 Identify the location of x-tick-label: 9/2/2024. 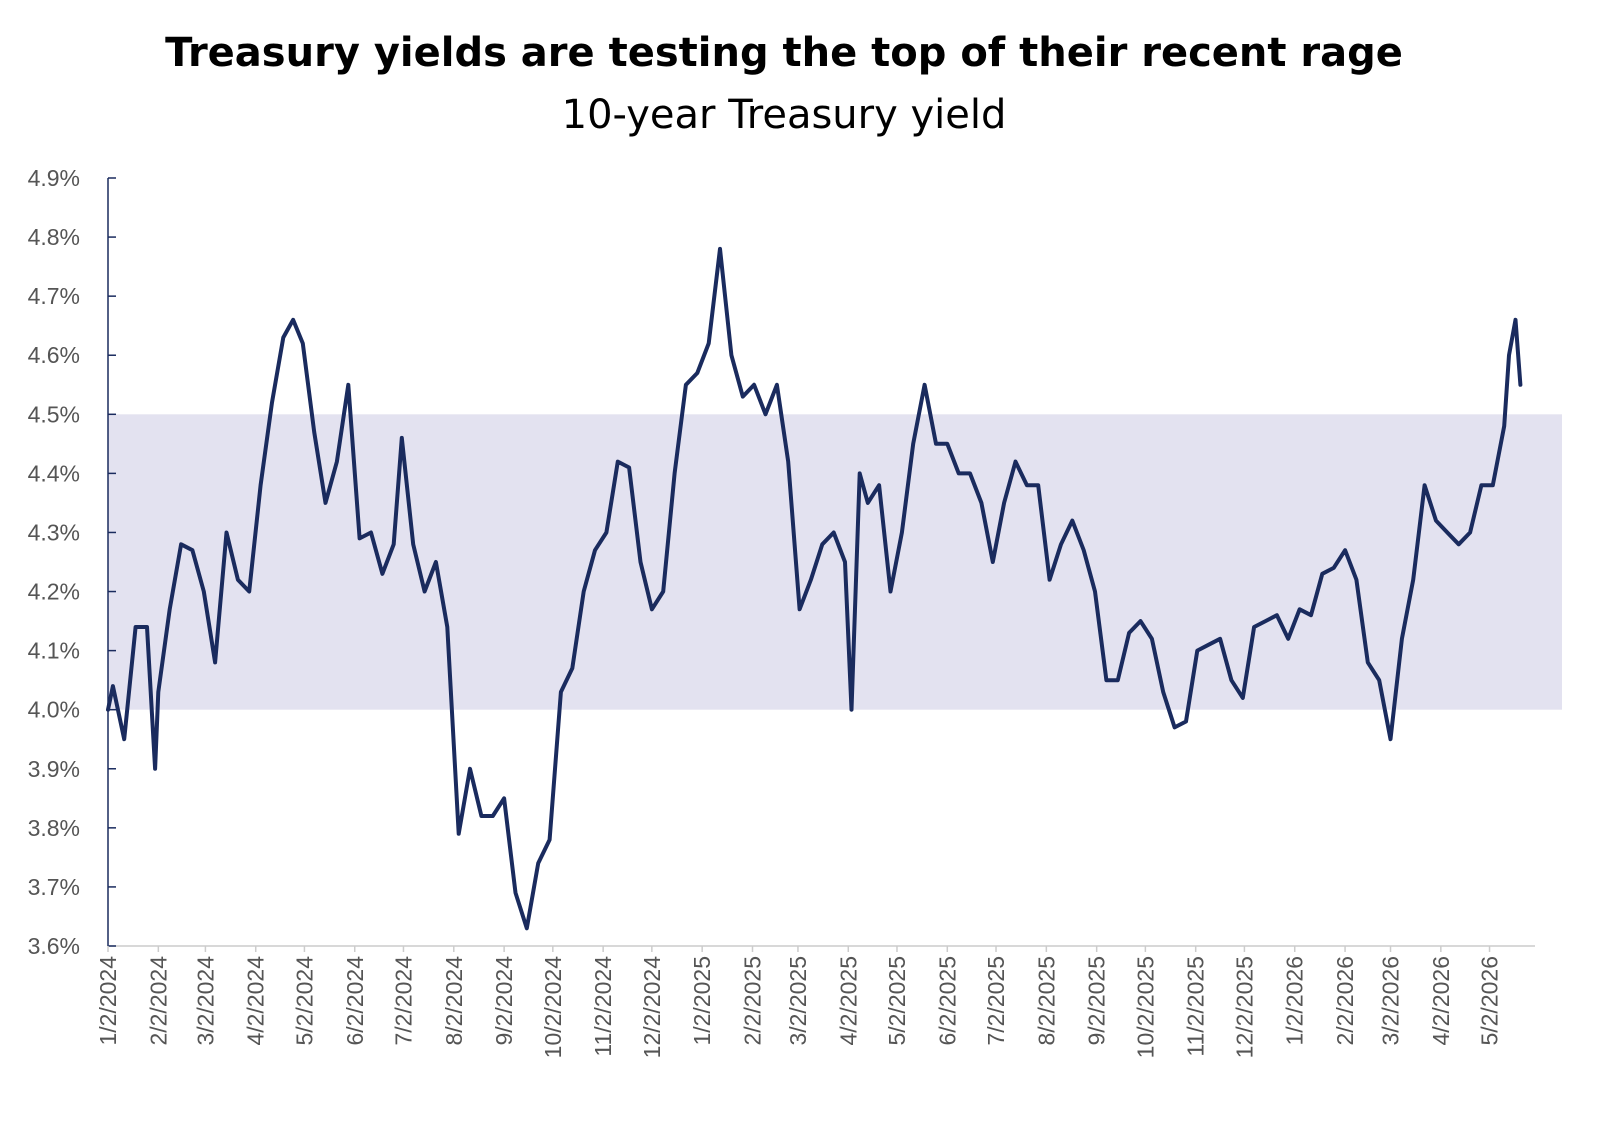
(504, 1001).